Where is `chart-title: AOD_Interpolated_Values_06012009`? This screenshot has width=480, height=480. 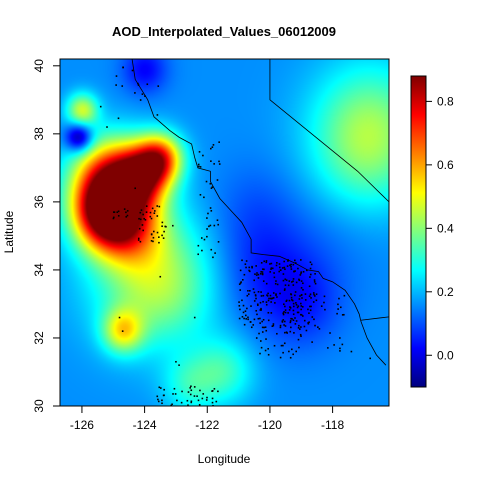 chart-title: AOD_Interpolated_Values_06012009 is located at coordinates (224, 31).